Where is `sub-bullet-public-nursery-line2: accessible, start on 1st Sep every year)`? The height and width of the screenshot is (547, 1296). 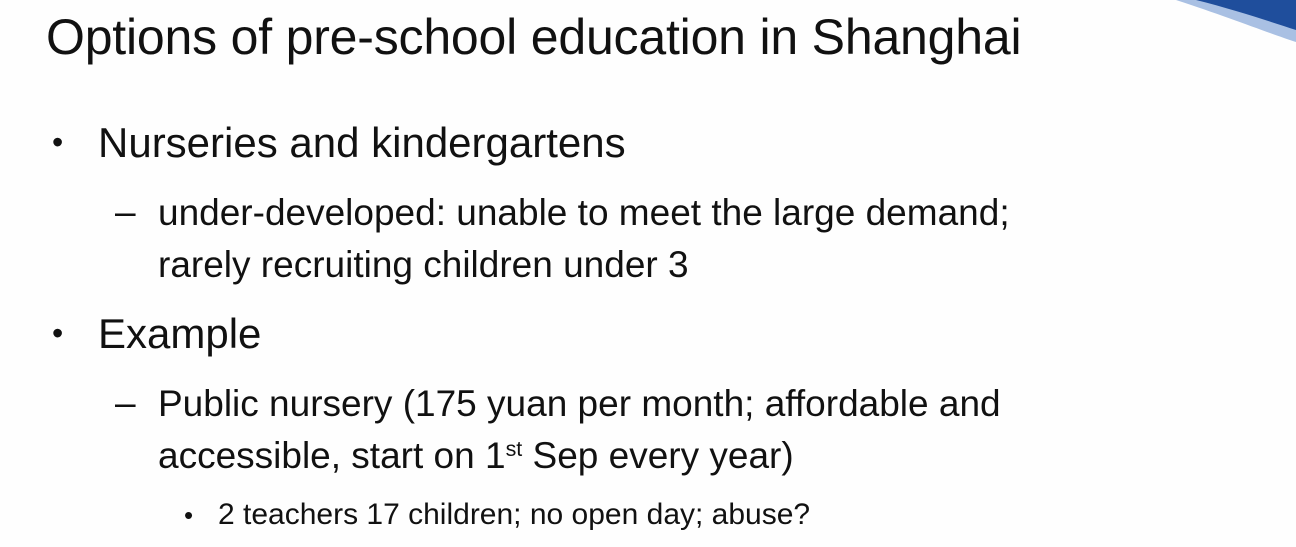 sub-bullet-public-nursery-line2: accessible, start on 1st Sep every year) is located at coordinates (476, 455).